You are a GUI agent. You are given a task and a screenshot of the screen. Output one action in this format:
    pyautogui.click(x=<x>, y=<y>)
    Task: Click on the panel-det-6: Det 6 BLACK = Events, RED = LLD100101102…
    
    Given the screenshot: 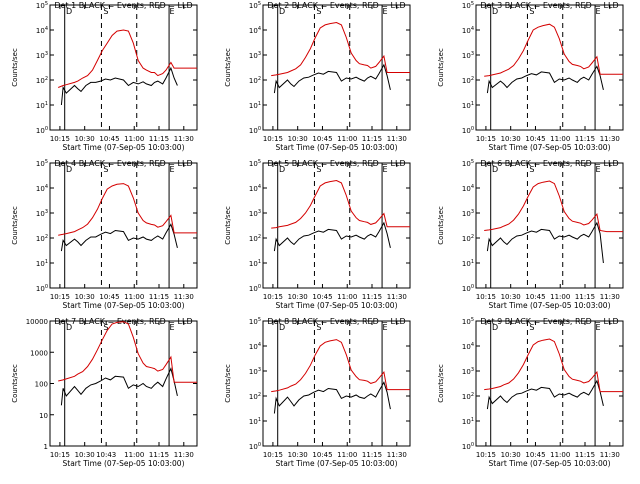 What is the action you would take?
    pyautogui.click(x=530, y=234)
    